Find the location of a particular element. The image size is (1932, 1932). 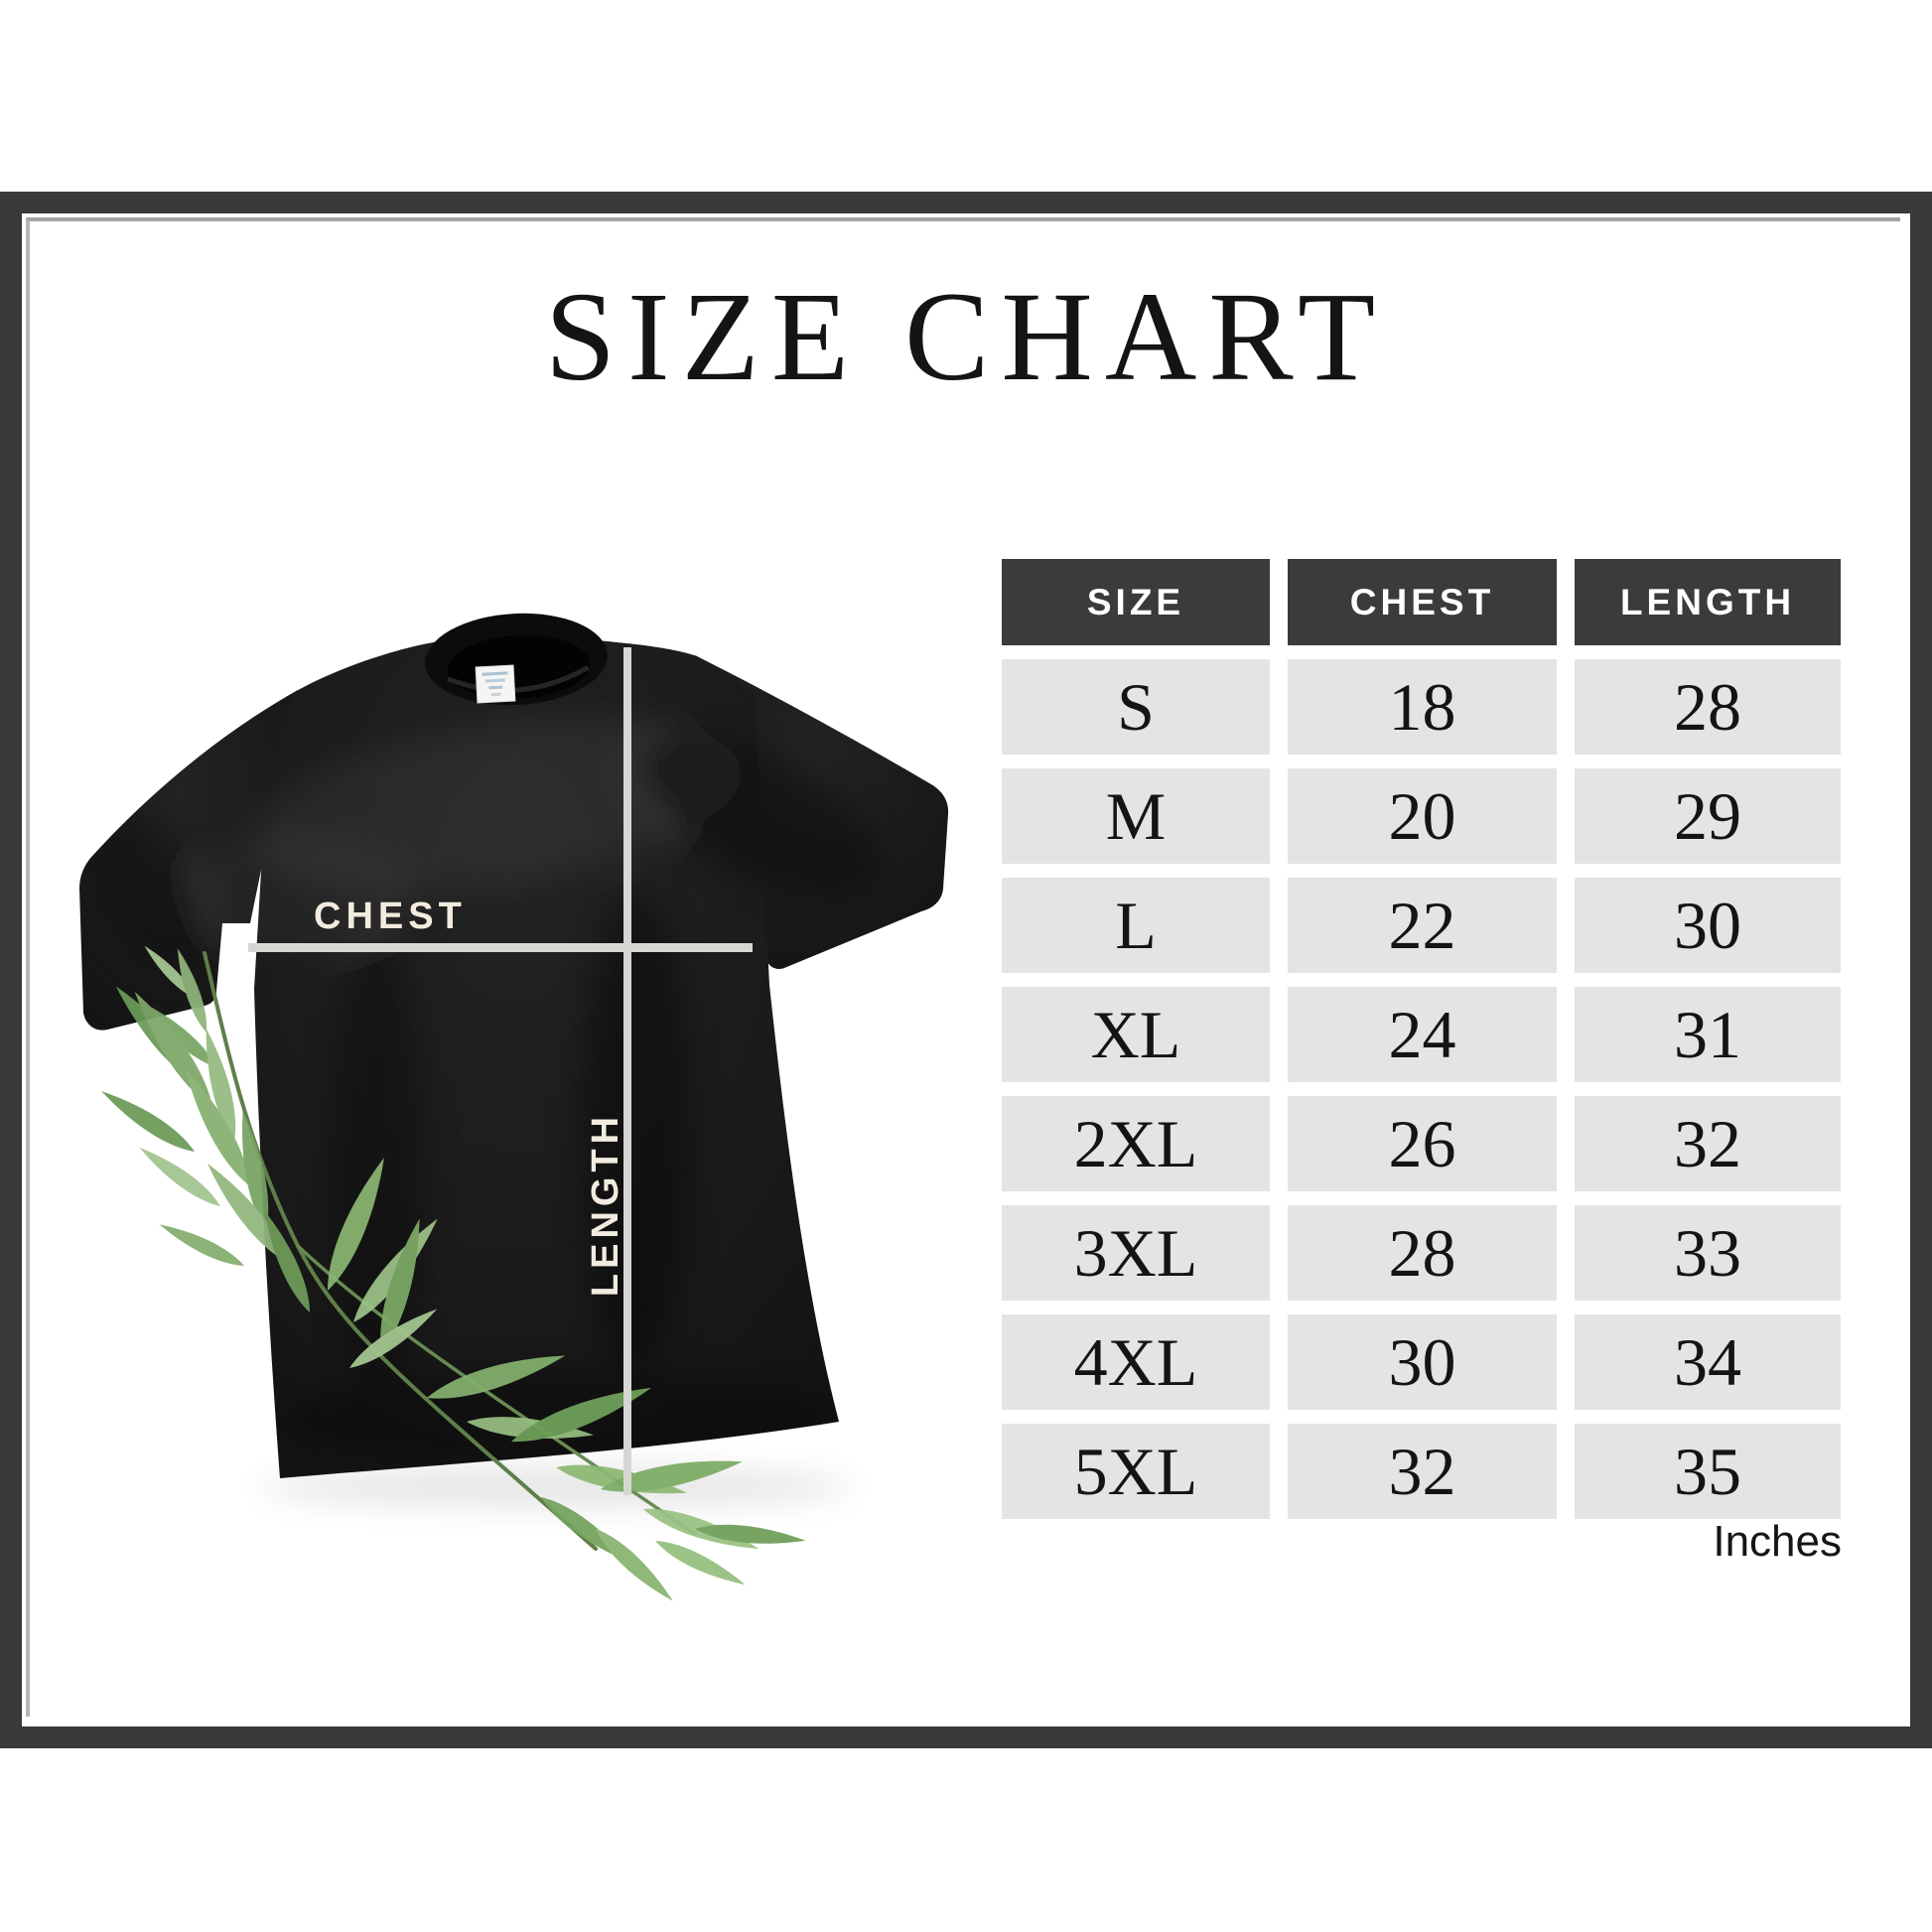

cell-size: XL is located at coordinates (1136, 1034).